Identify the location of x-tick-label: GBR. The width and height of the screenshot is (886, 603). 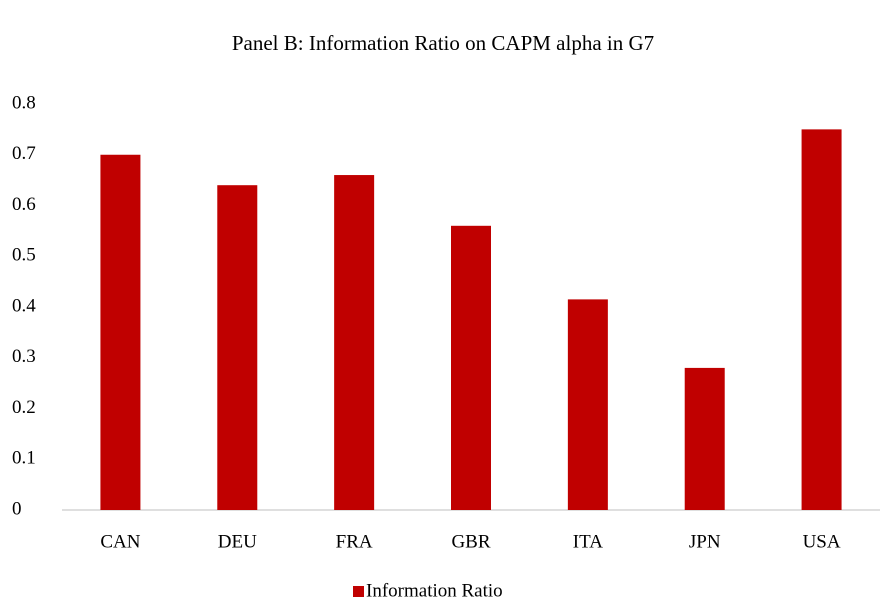
(470, 541).